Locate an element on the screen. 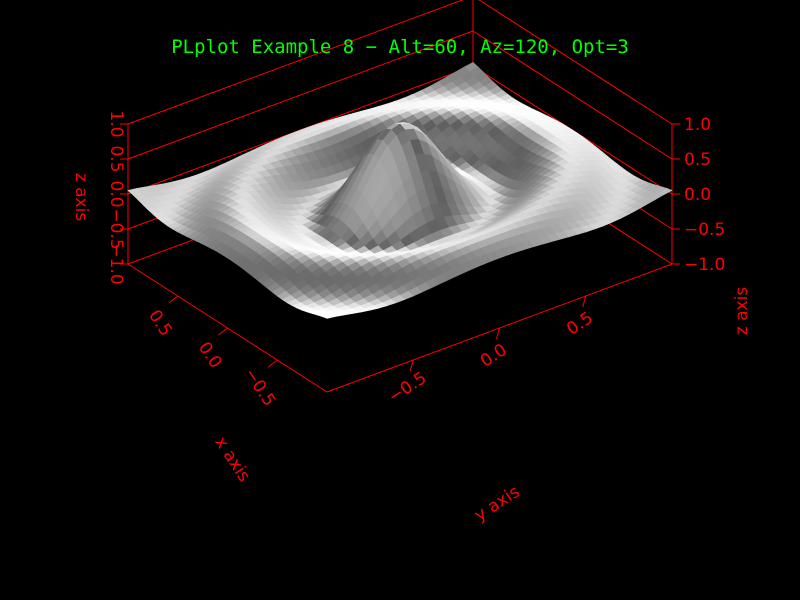  chart-title: PLplot Example 8 − Alt=60, Az=120, Opt=3 is located at coordinates (400, 47).